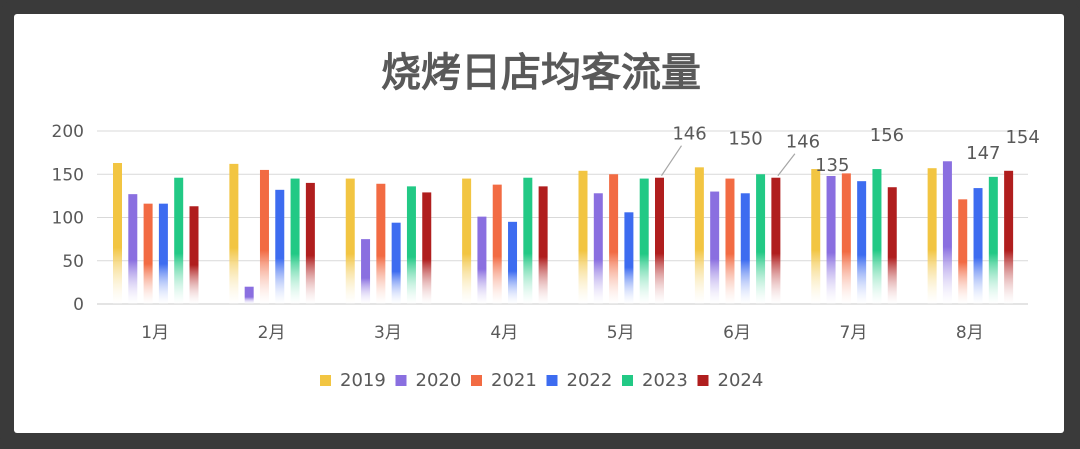 The image size is (1080, 449). What do you see at coordinates (78, 305) in the screenshot?
I see `y-tick-label: 0` at bounding box center [78, 305].